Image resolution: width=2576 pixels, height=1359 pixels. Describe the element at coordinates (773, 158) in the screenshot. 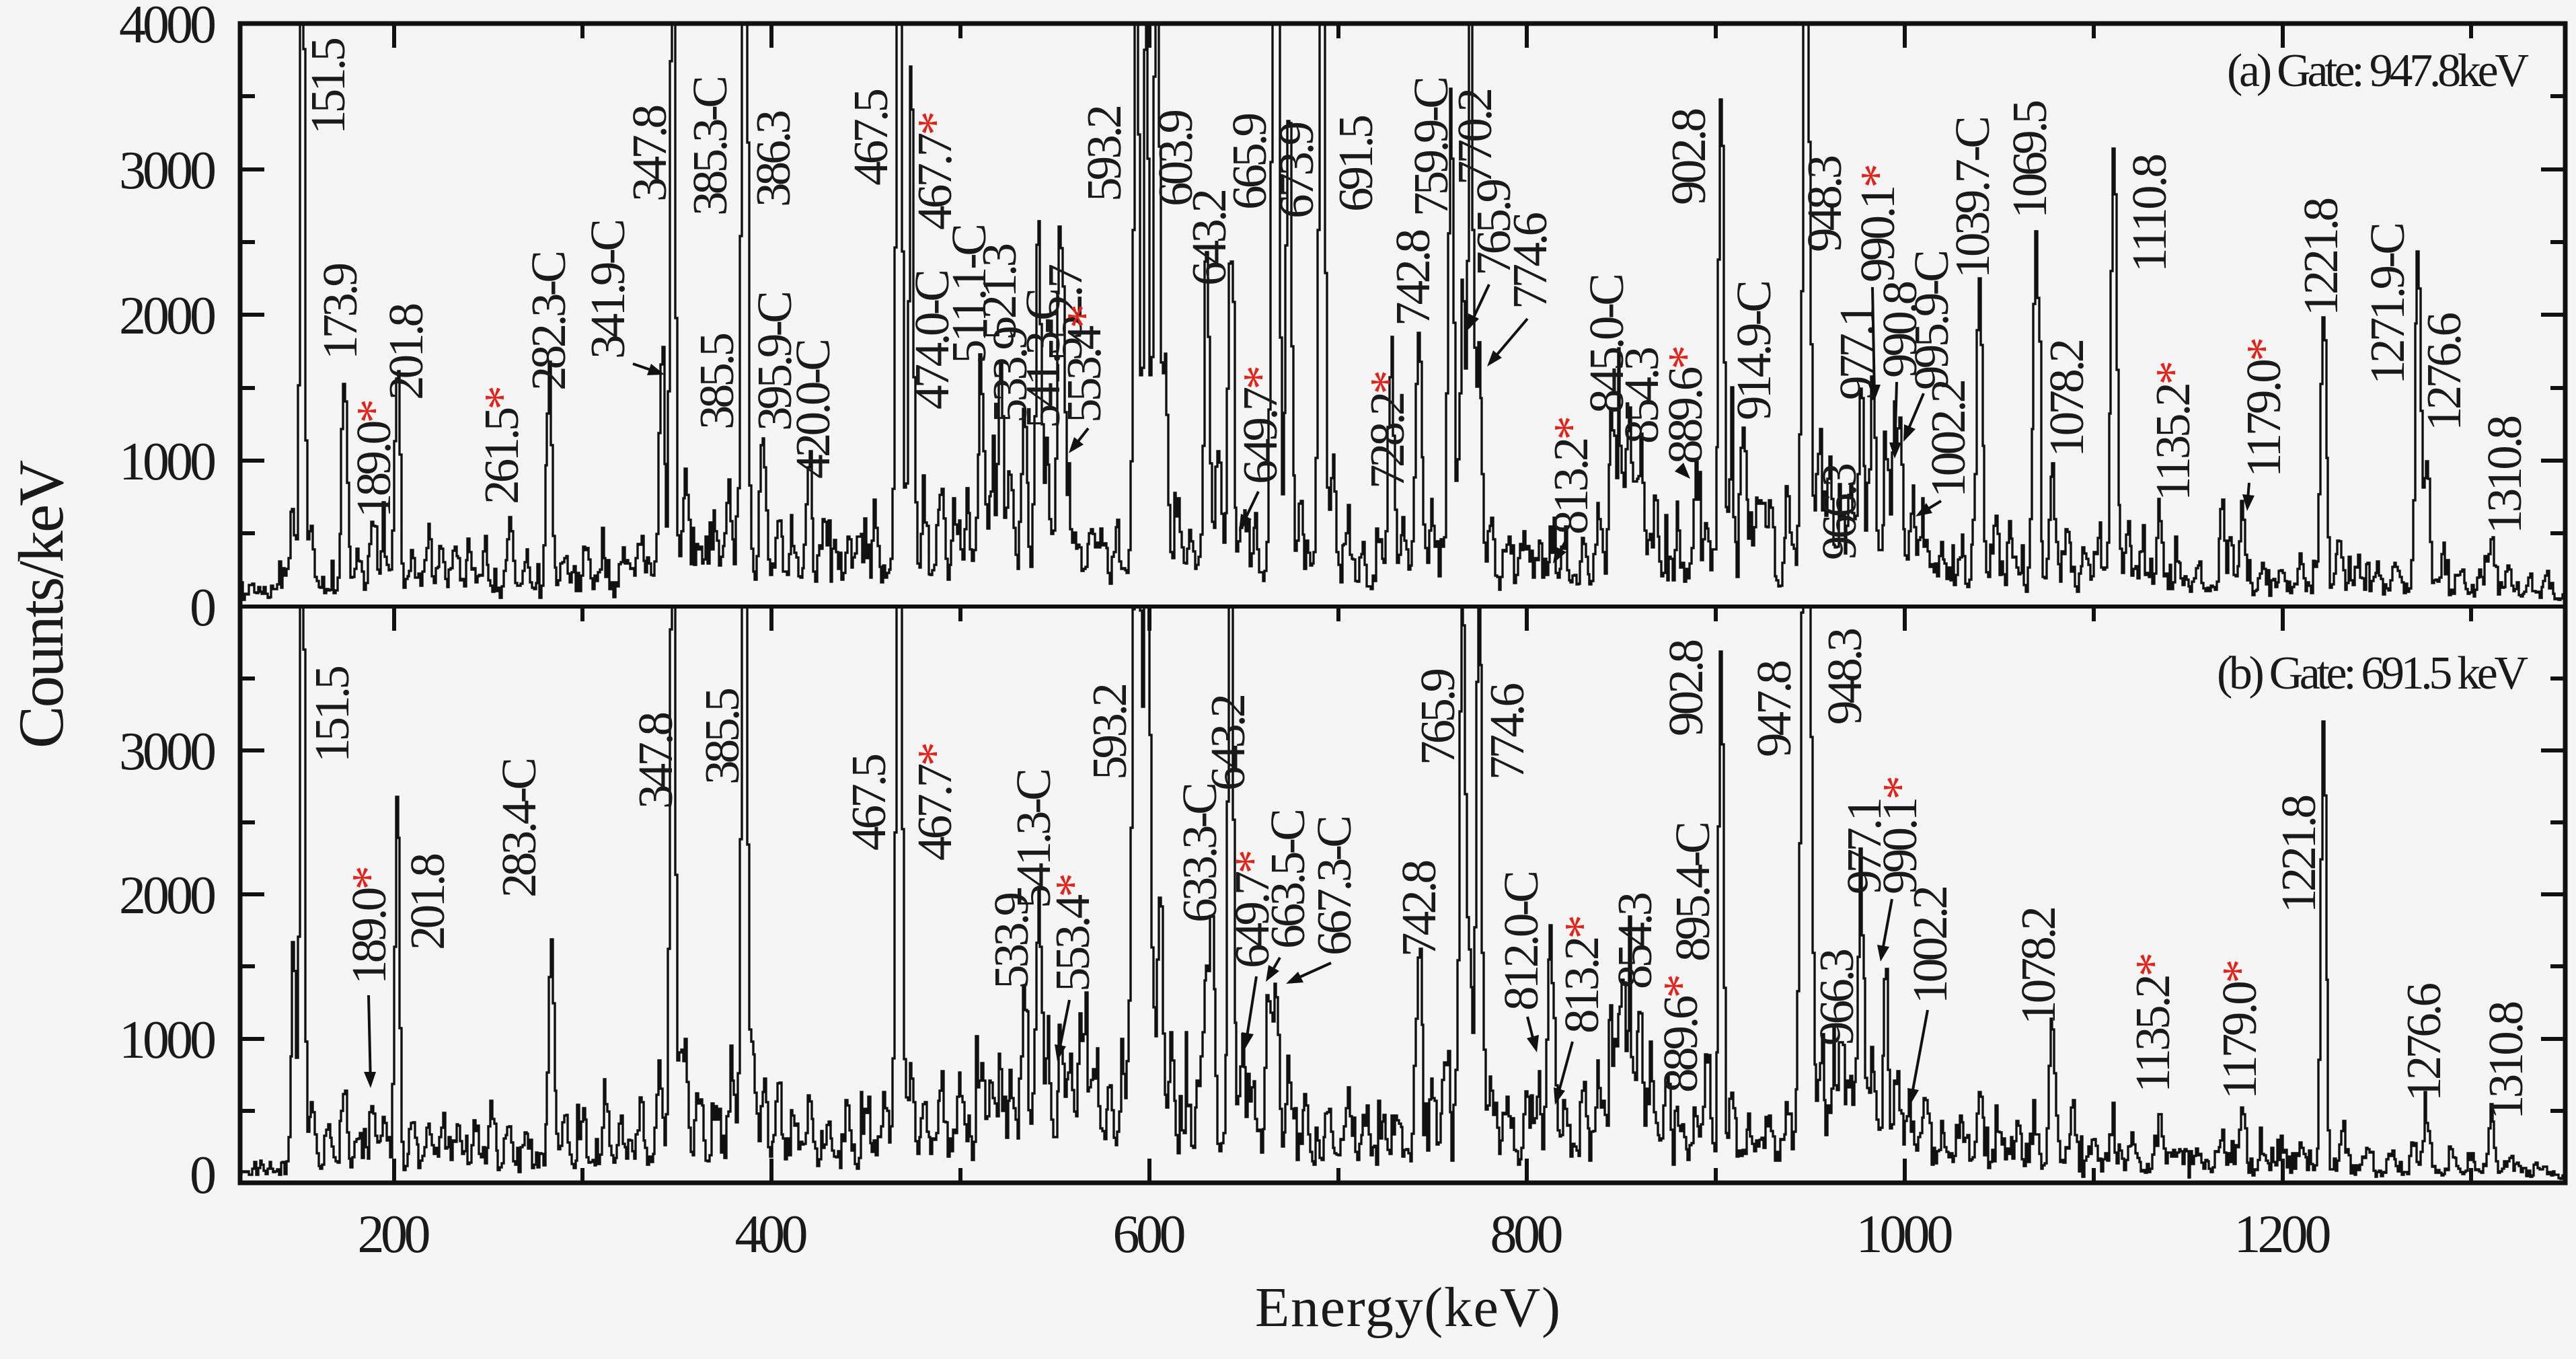

I see `svg-text: 386.3` at that location.